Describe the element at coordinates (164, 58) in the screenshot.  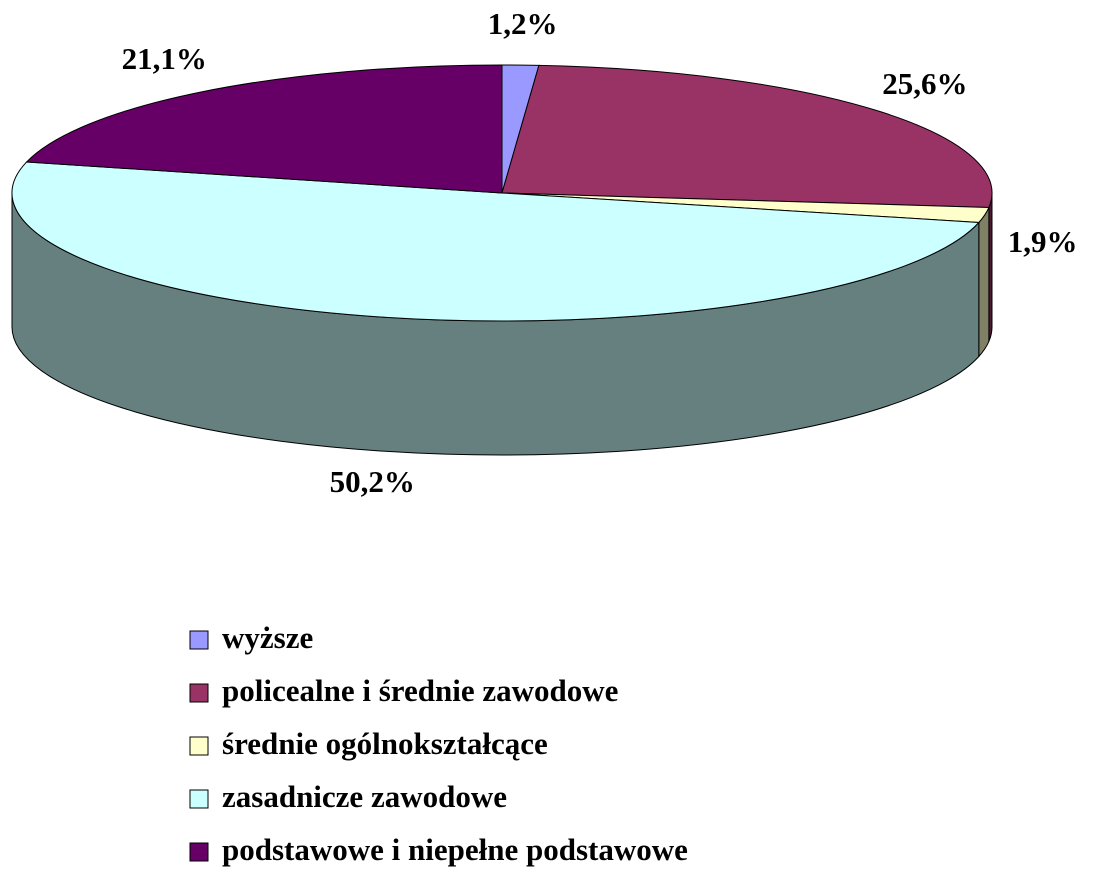
I see `data-label: 21,1%` at that location.